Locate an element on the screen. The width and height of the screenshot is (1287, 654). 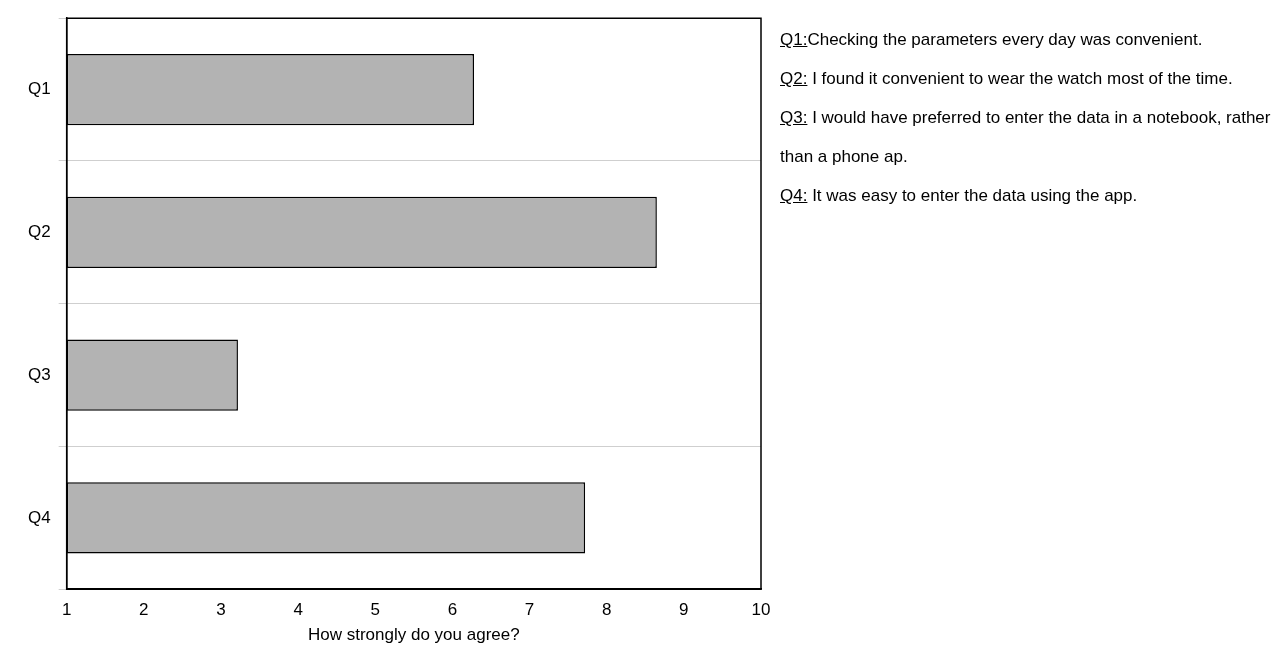
x-tick-label: 4 is located at coordinates (298, 610).